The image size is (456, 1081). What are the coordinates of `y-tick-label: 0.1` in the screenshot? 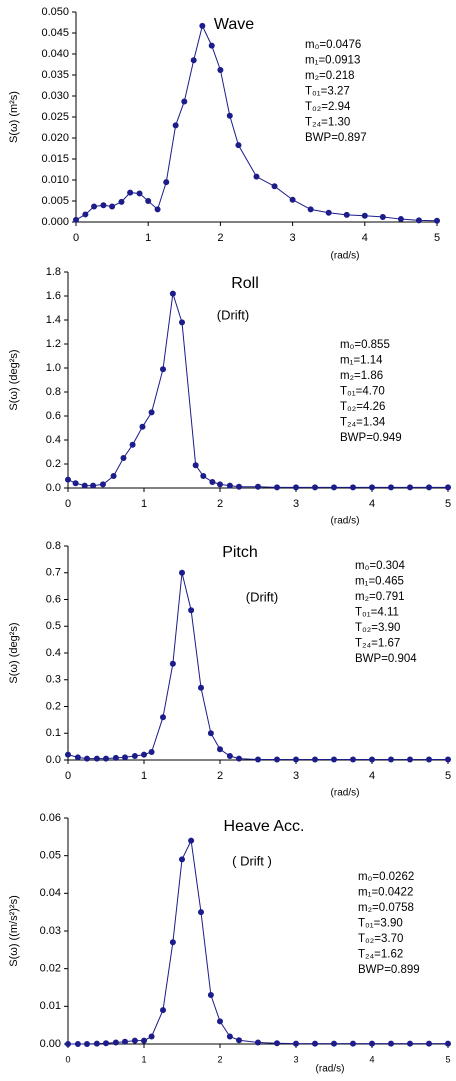 It's located at (53, 733).